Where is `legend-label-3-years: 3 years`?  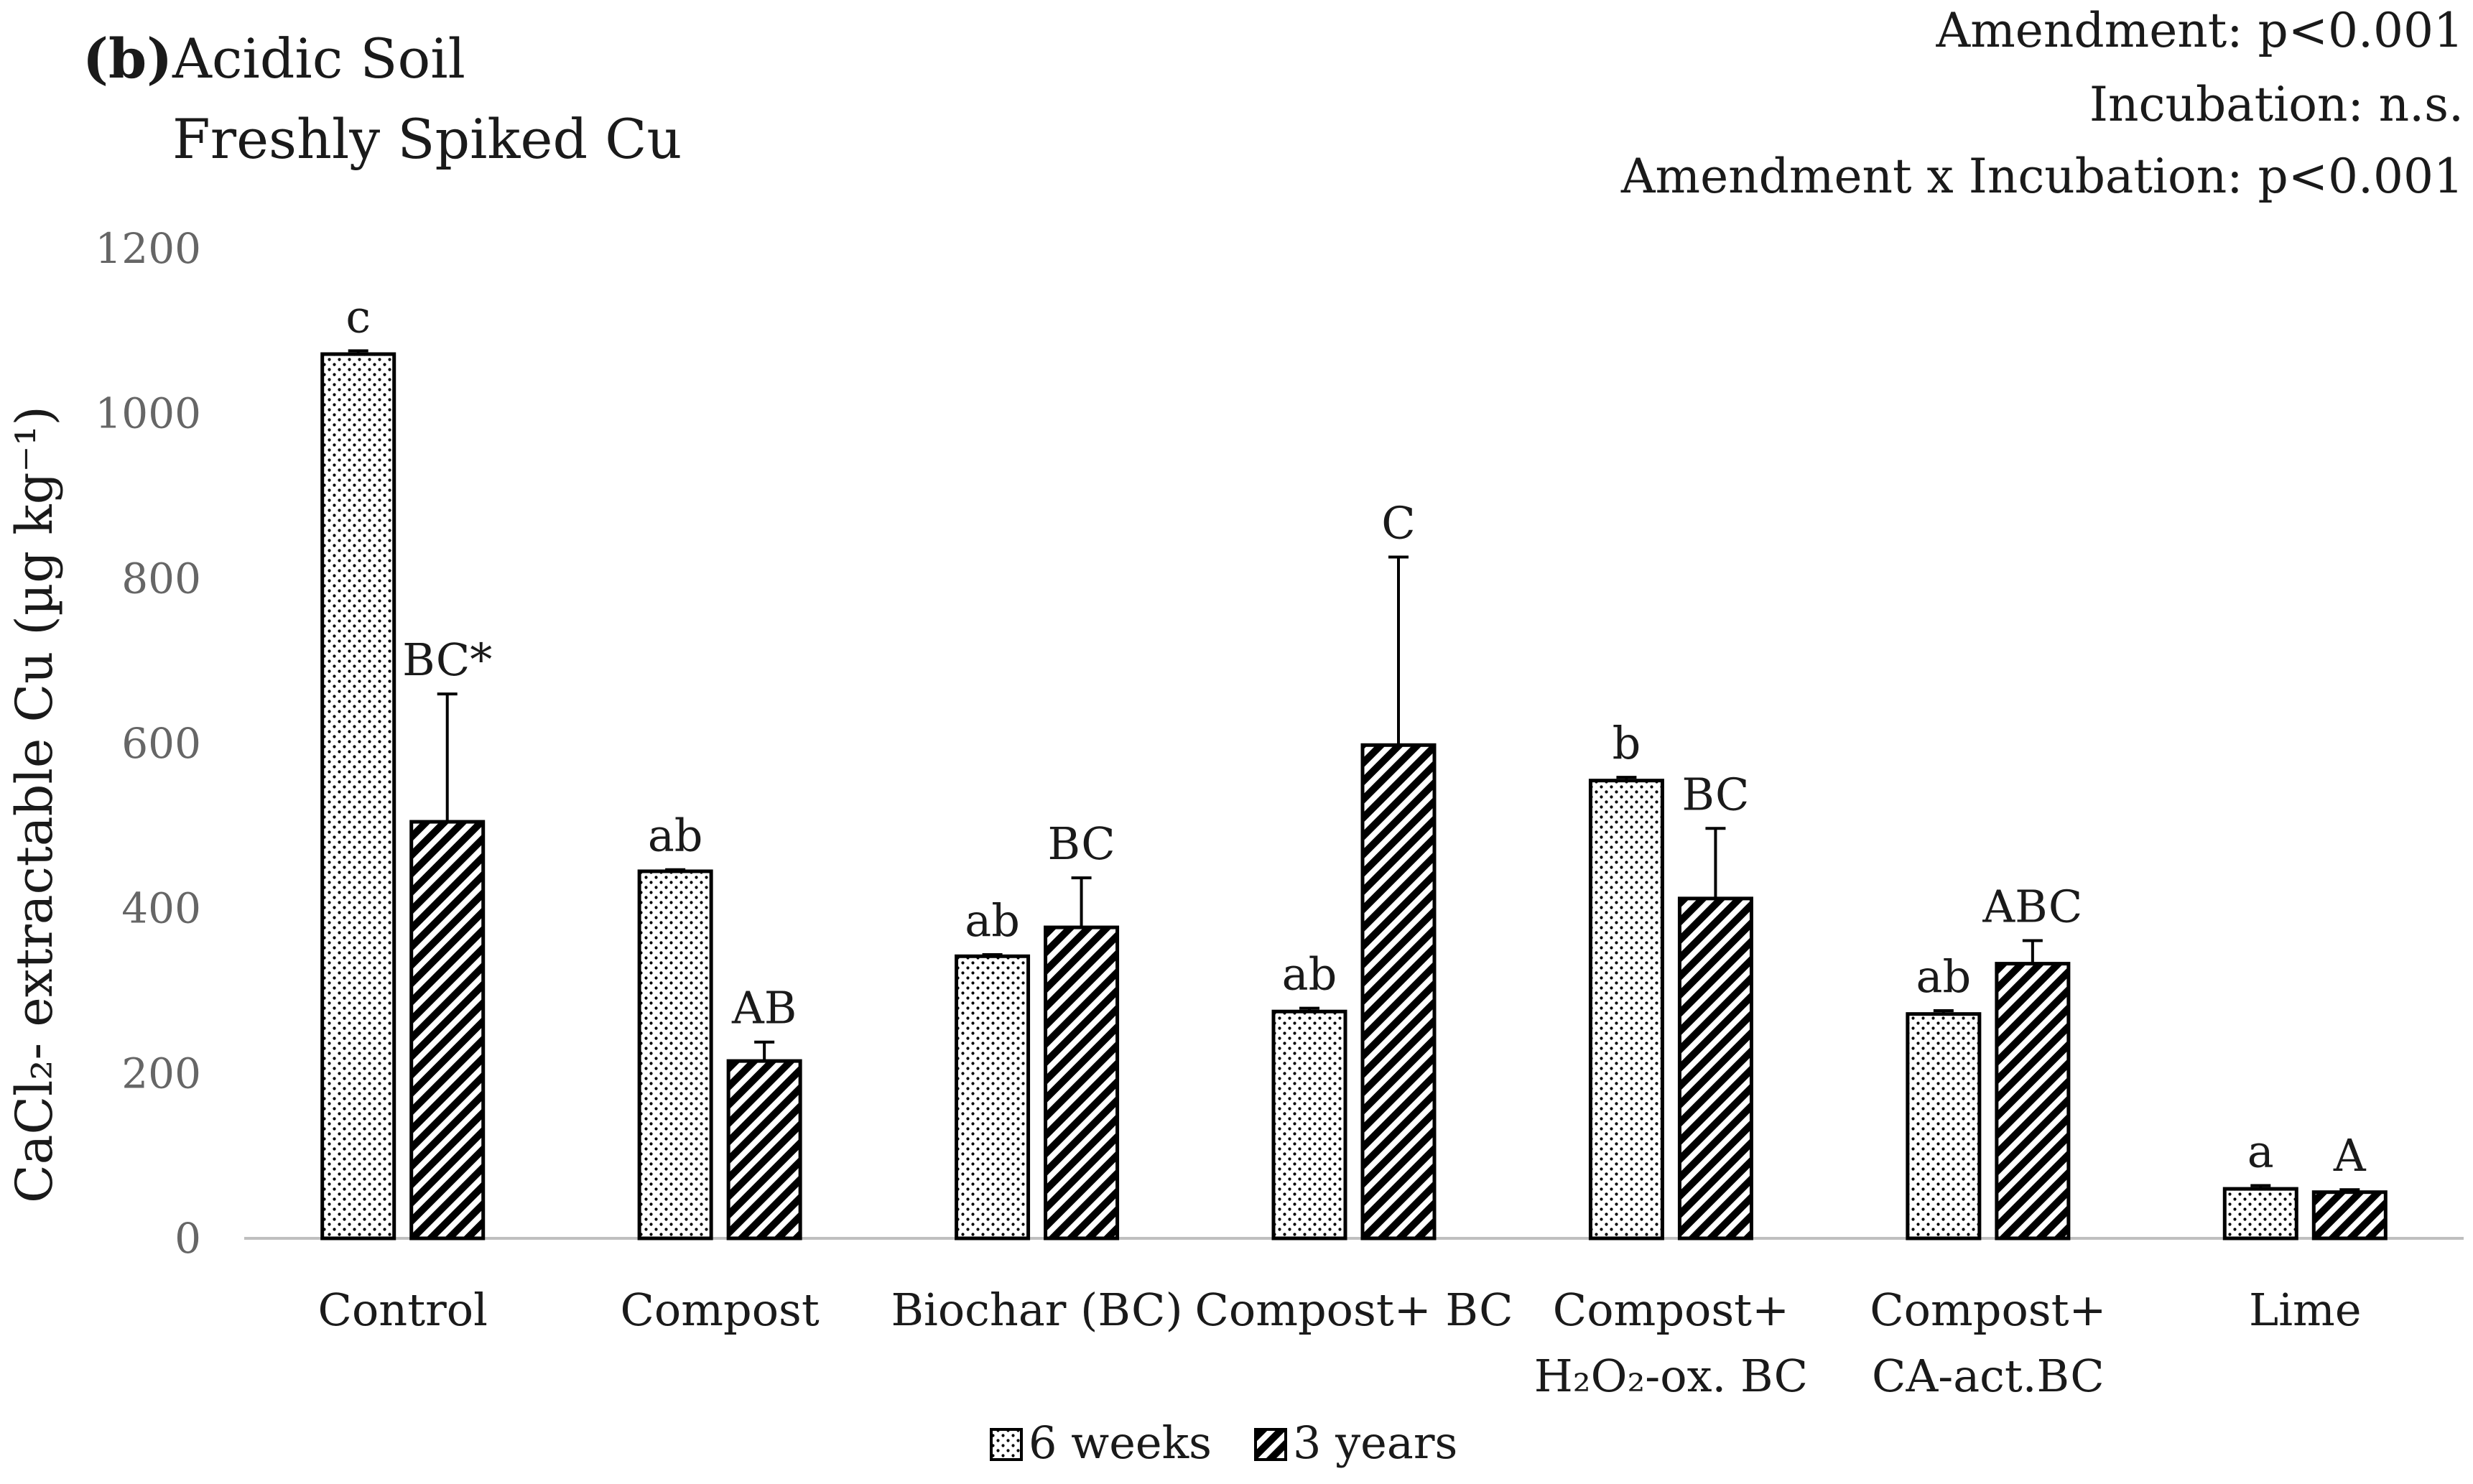 legend-label-3-years: 3 years is located at coordinates (1375, 1442).